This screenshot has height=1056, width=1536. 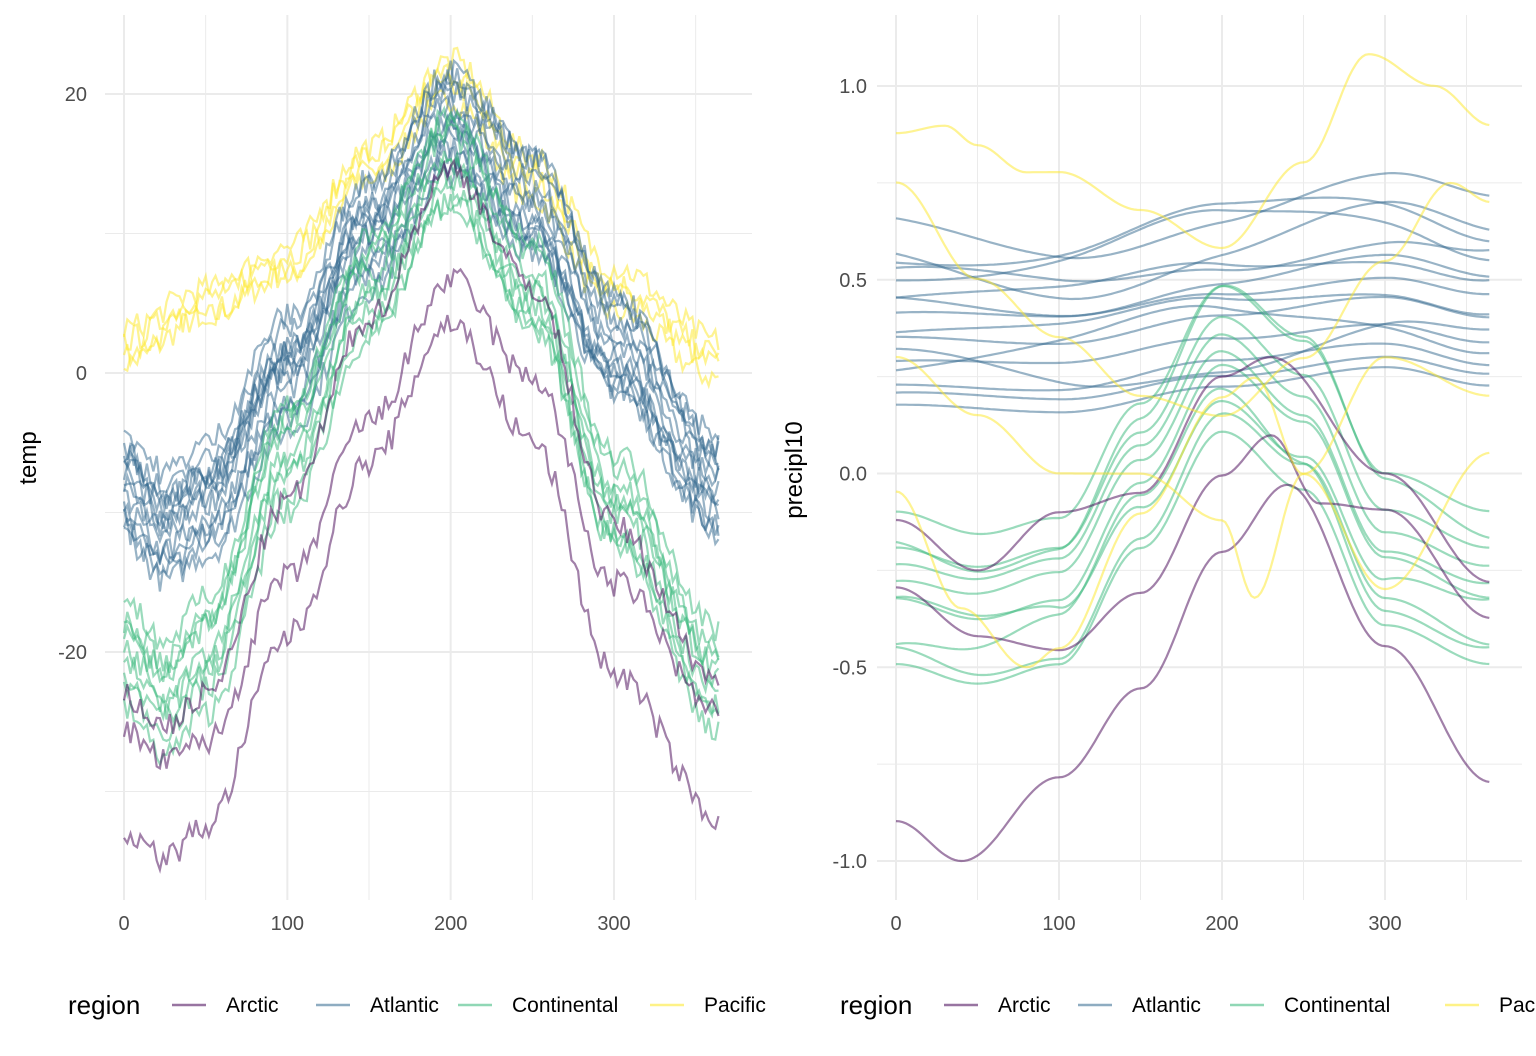 I want to click on y-tick-label: -1.0, so click(x=850, y=862).